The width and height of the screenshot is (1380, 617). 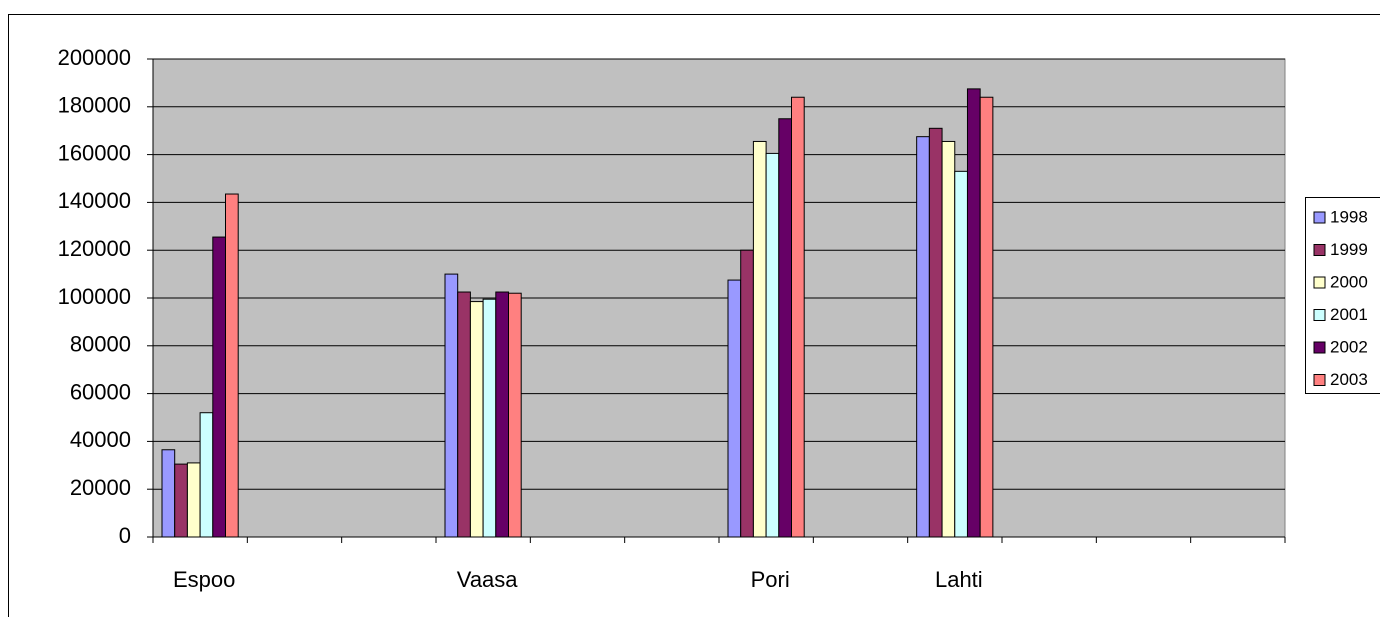 What do you see at coordinates (94, 152) in the screenshot?
I see `y-tick-label: 160000` at bounding box center [94, 152].